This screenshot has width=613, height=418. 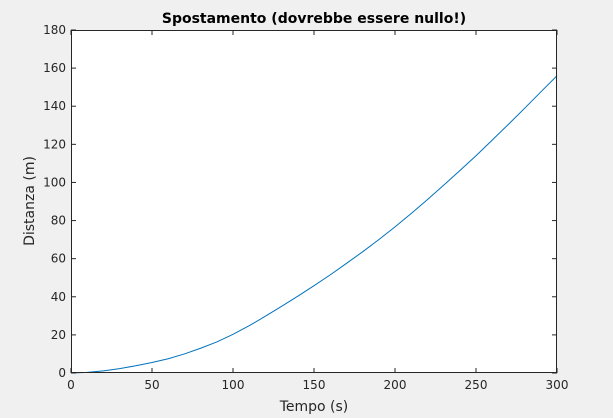 What do you see at coordinates (151, 385) in the screenshot?
I see `x-tick-label: 50` at bounding box center [151, 385].